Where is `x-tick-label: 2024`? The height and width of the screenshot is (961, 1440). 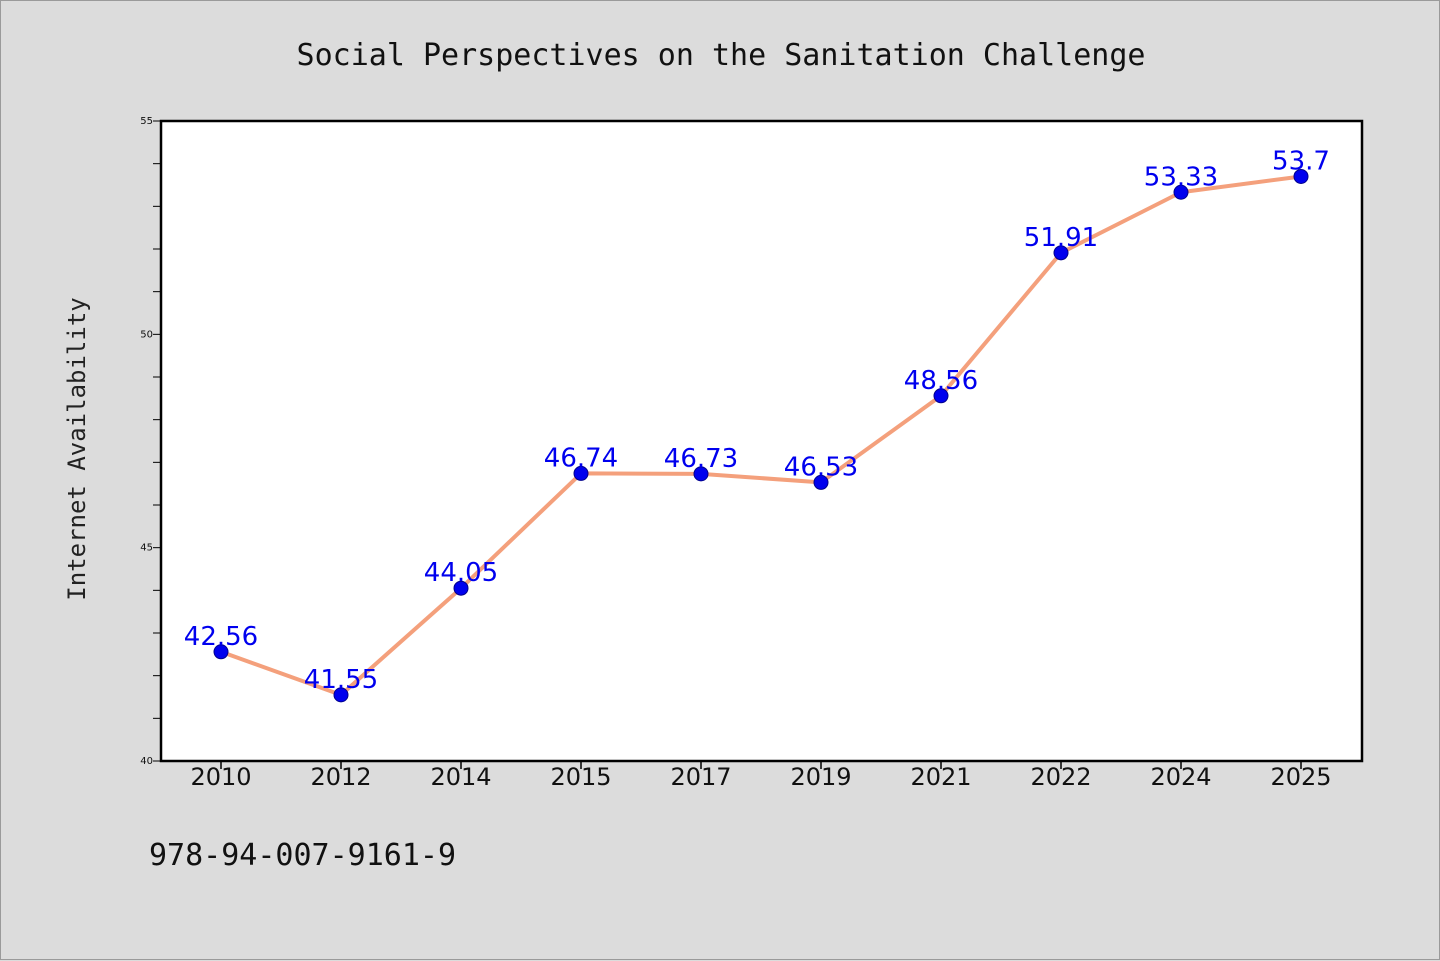 x-tick-label: 2024 is located at coordinates (1180, 777).